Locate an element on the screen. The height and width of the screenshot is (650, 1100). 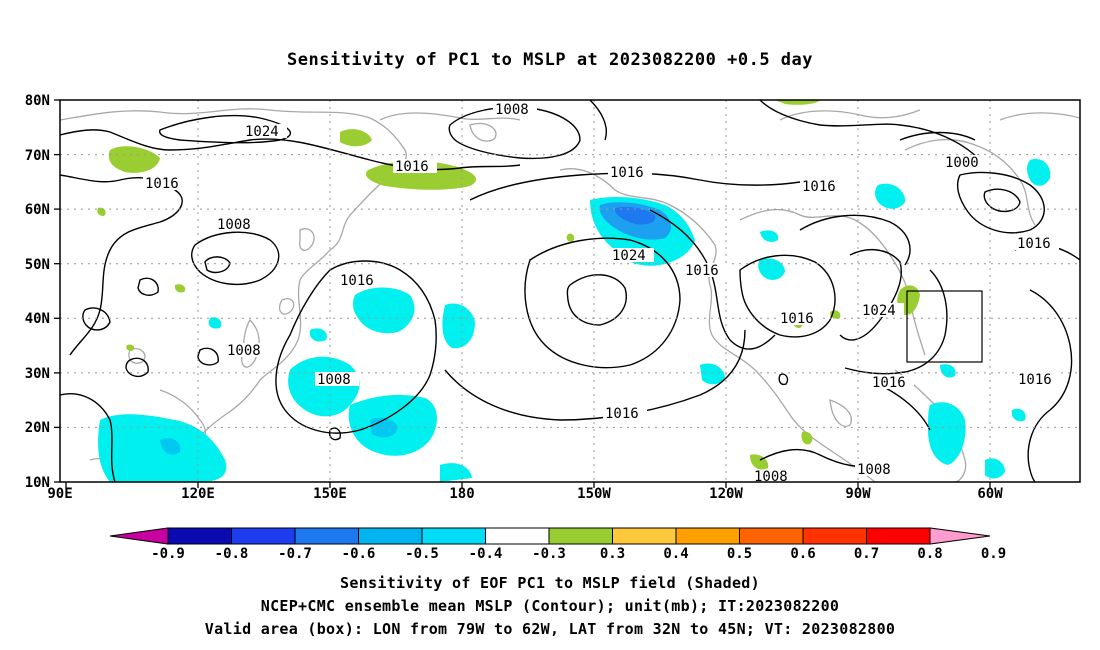
colorbar-label: -0.6 is located at coordinates (359, 554).